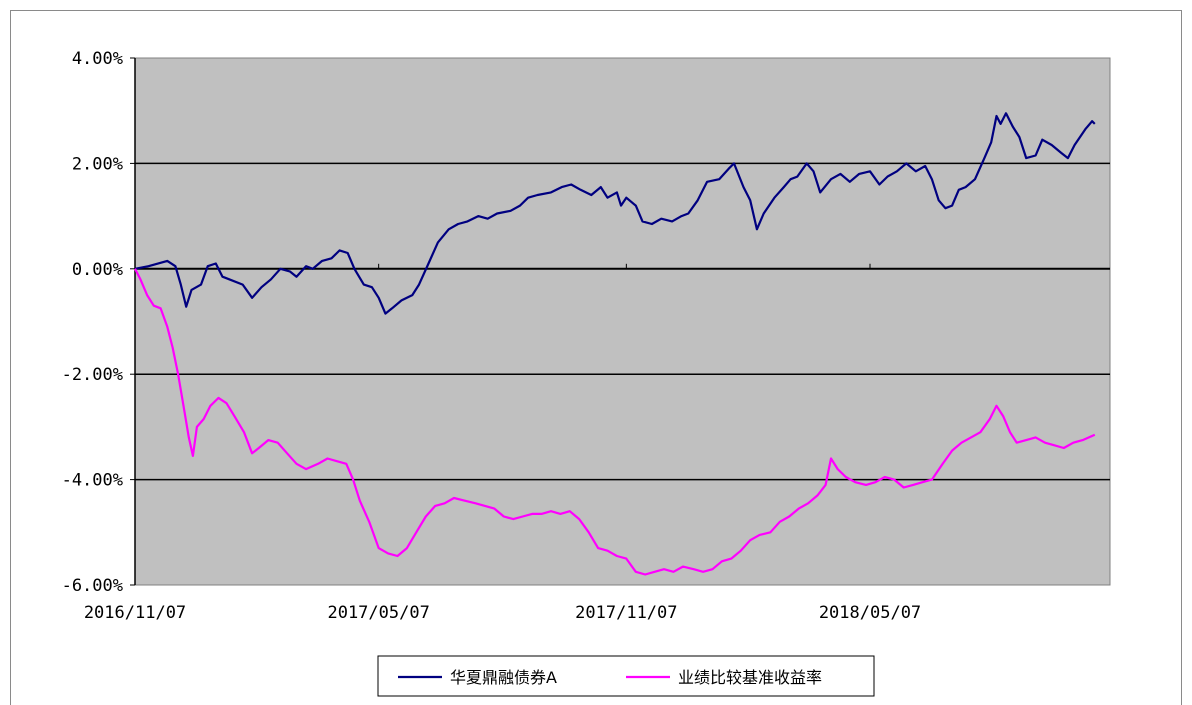 This screenshot has height=705, width=1192. Describe the element at coordinates (97, 164) in the screenshot. I see `y-tick-label: 2.00%` at that location.